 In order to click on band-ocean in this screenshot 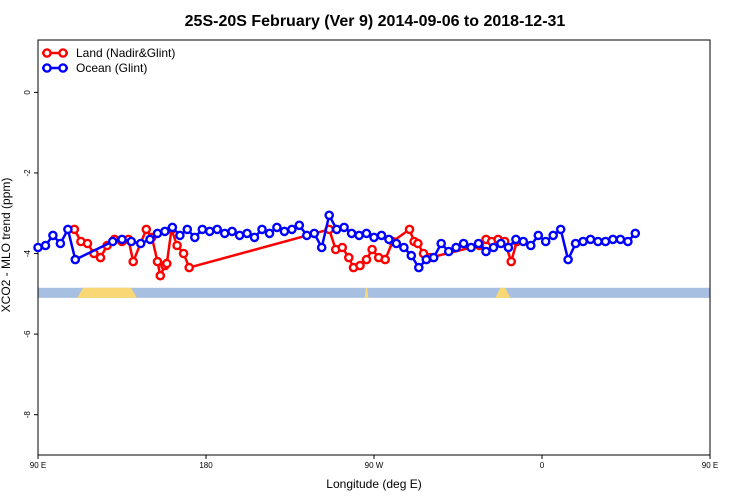, I will do `click(374, 292)`.